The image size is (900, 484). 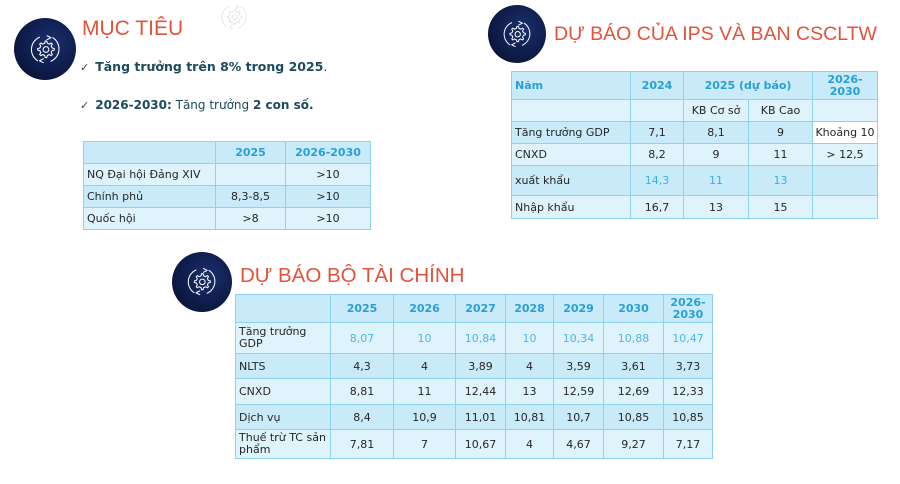 I want to click on section-title-goals: MỤC TIÊU, so click(x=133, y=28).